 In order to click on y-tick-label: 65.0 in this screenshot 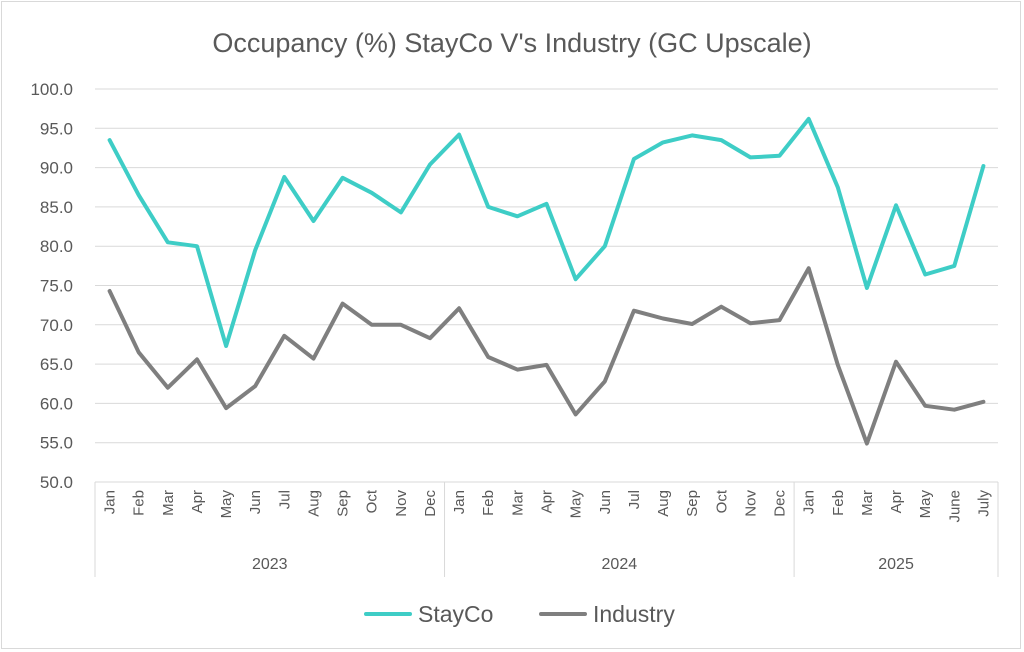, I will do `click(56, 364)`.